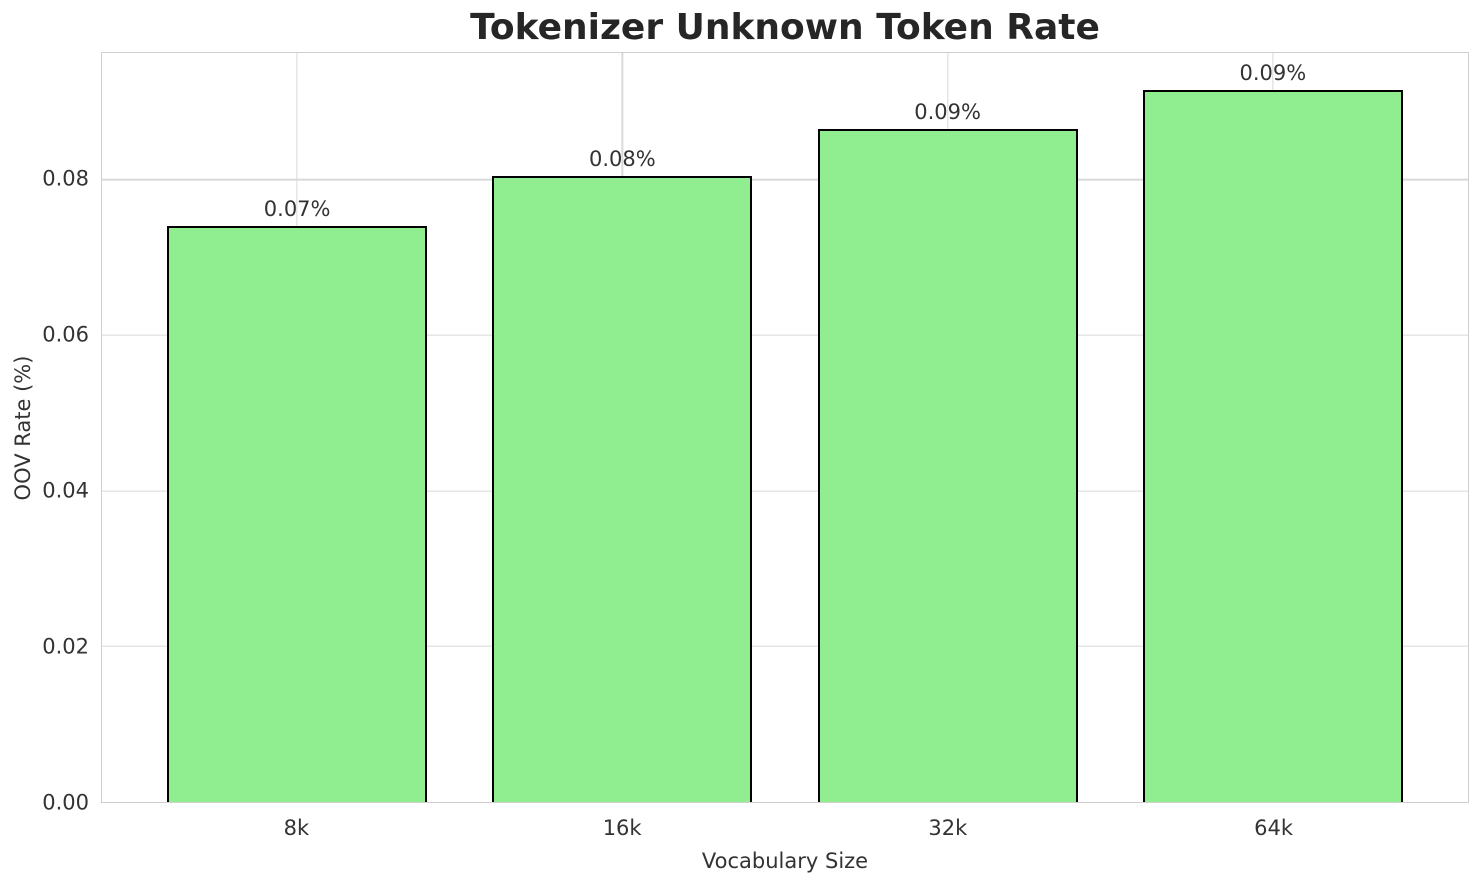 The width and height of the screenshot is (1484, 885). I want to click on x-tick-label: 16k, so click(622, 828).